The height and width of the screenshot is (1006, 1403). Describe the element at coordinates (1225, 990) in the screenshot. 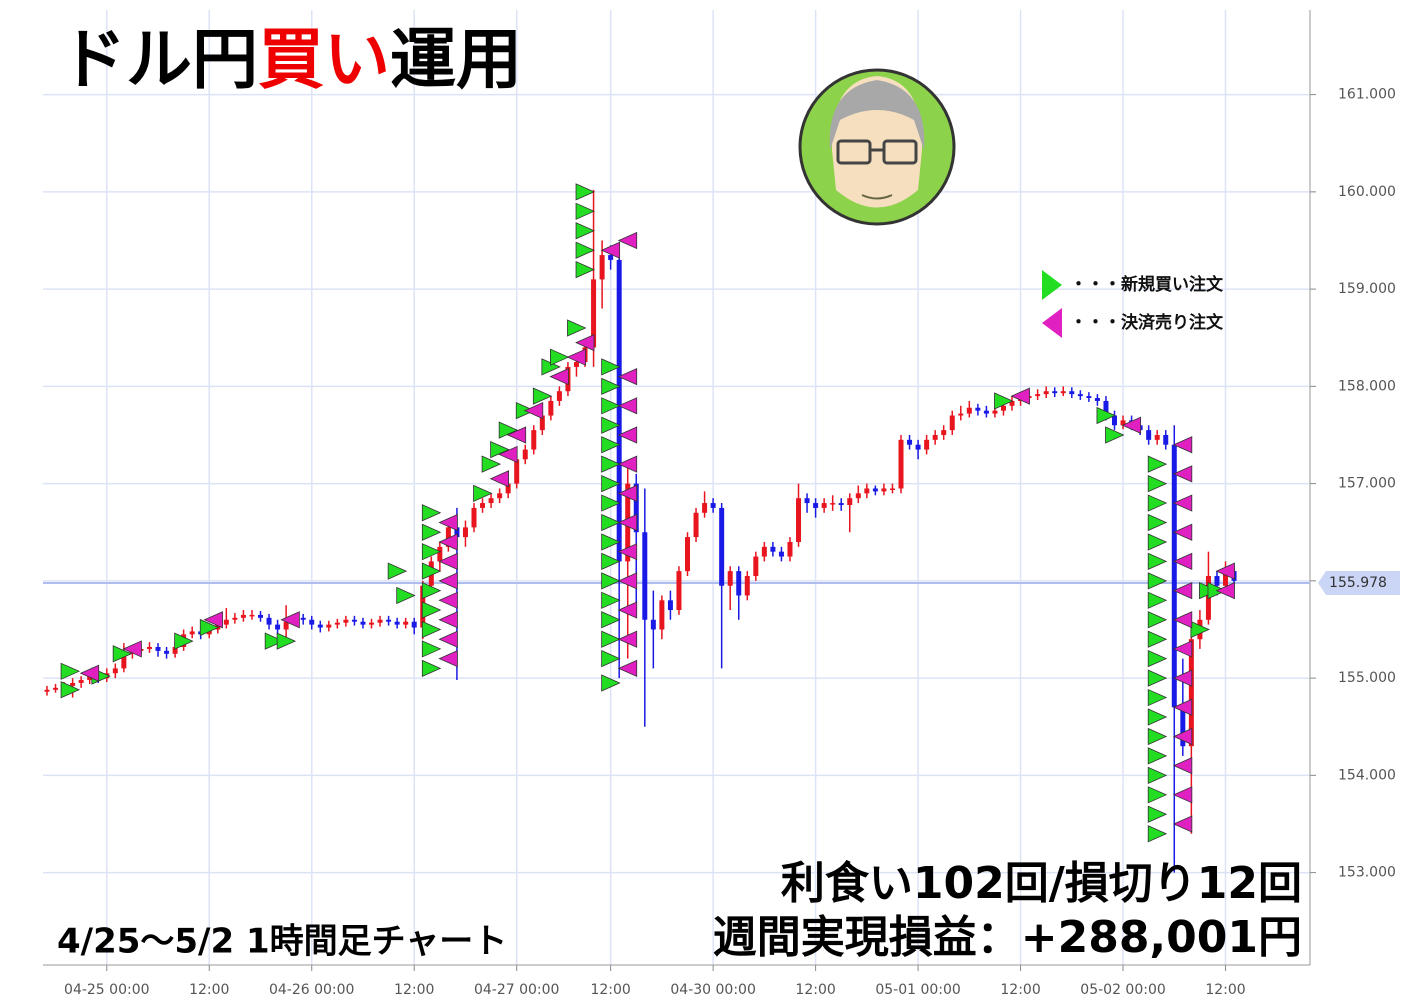

I see `x-tick-label: 12:00` at that location.